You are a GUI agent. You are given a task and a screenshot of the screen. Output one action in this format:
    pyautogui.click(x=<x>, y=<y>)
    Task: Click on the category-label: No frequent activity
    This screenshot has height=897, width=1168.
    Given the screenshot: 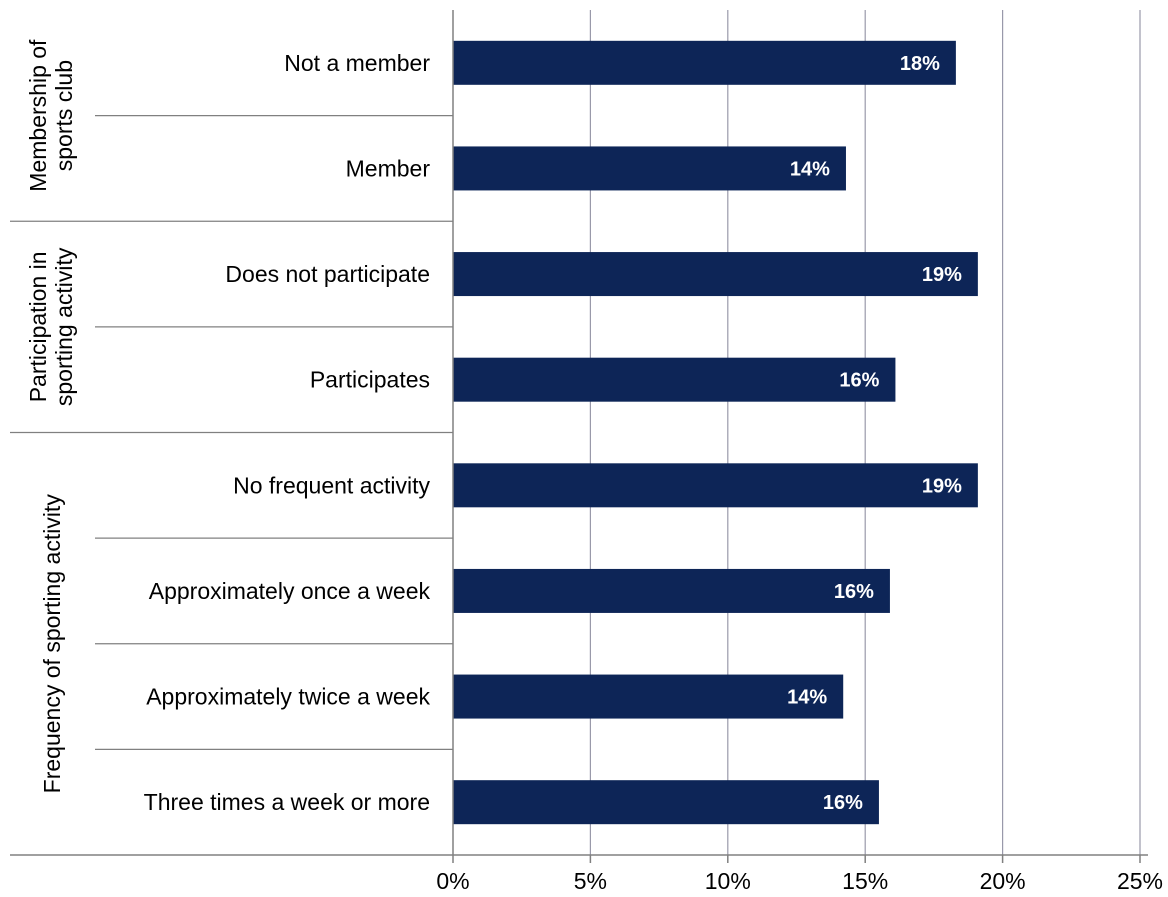 What is the action you would take?
    pyautogui.click(x=331, y=485)
    